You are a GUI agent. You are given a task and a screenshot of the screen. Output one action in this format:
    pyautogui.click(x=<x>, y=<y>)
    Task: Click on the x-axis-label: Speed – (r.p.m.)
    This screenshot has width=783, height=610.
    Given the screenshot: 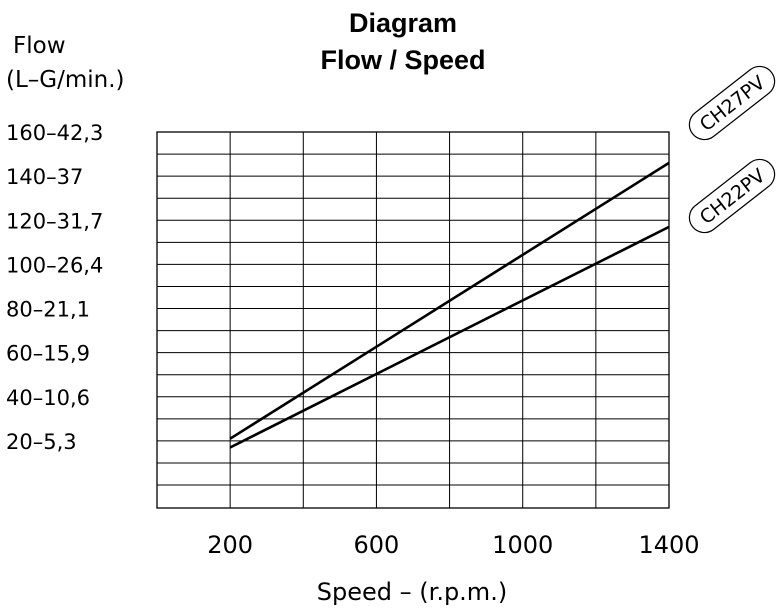 What is the action you would take?
    pyautogui.click(x=412, y=592)
    